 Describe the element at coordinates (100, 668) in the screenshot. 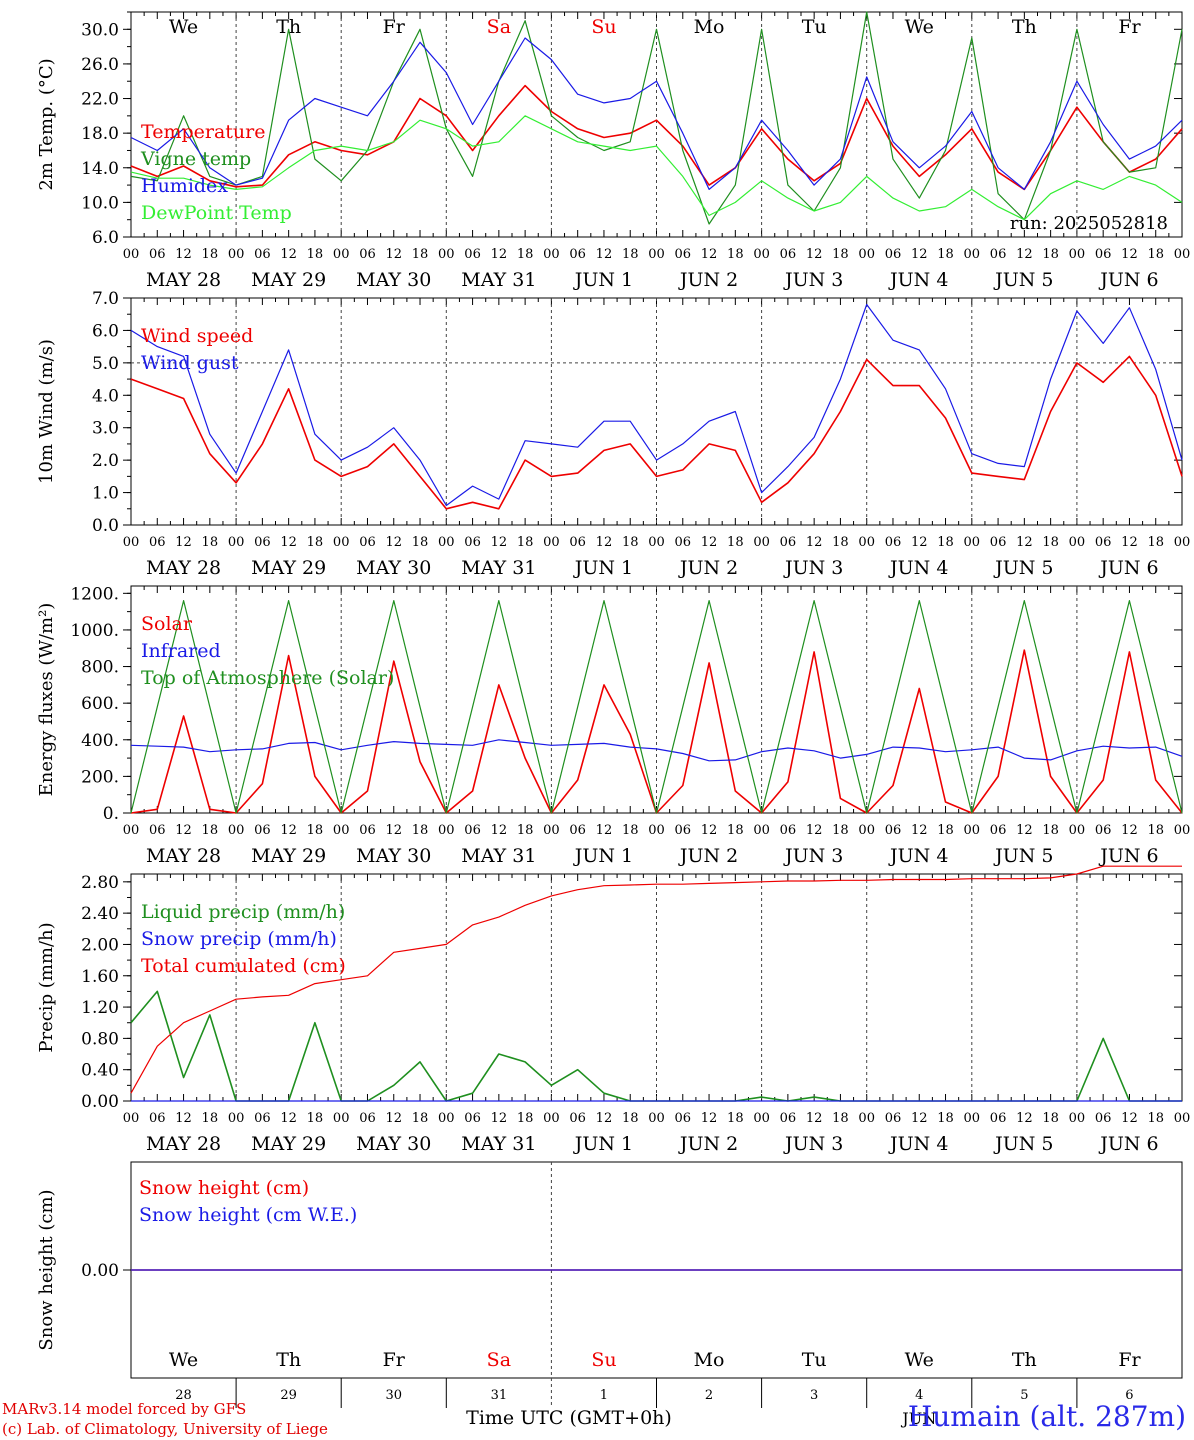

I see `y-tick-label: 800.` at that location.